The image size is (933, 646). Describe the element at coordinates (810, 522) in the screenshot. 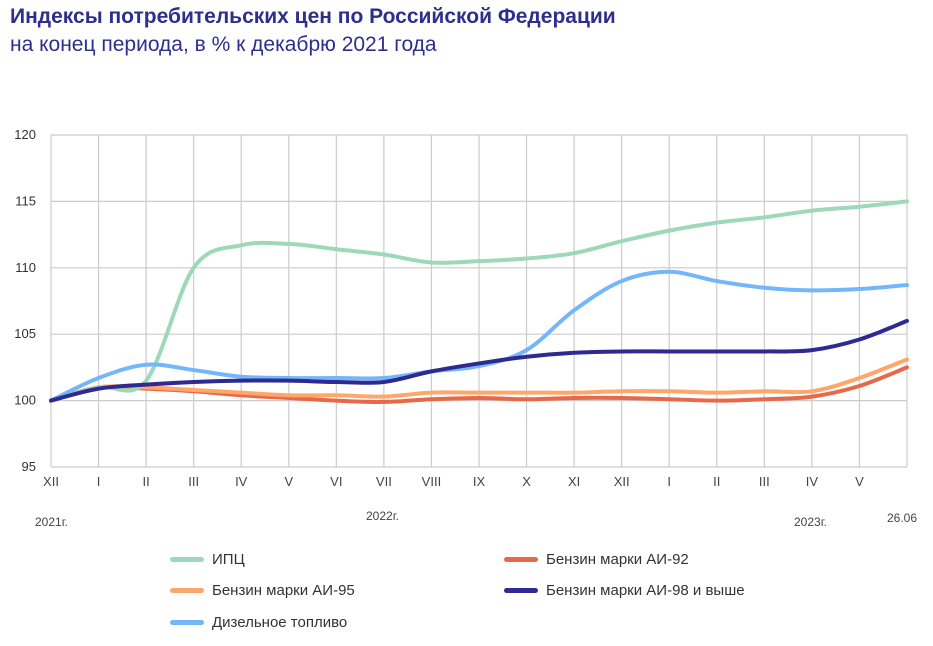

I see `year-label: 2023г.` at that location.